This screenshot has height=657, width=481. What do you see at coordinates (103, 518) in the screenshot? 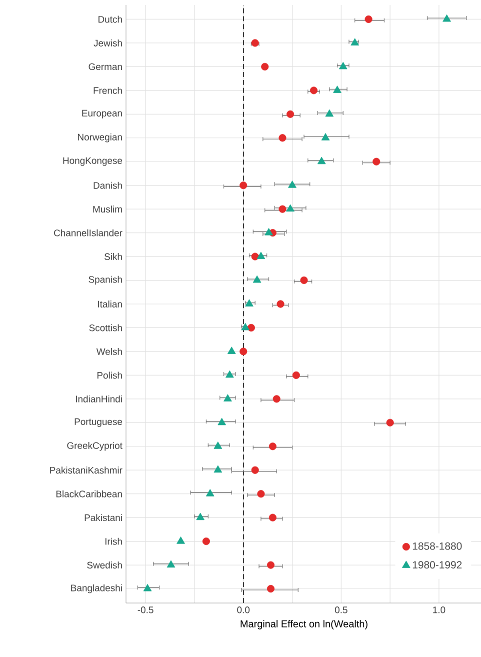
I see `y-tick-label: Pakistani` at bounding box center [103, 518].